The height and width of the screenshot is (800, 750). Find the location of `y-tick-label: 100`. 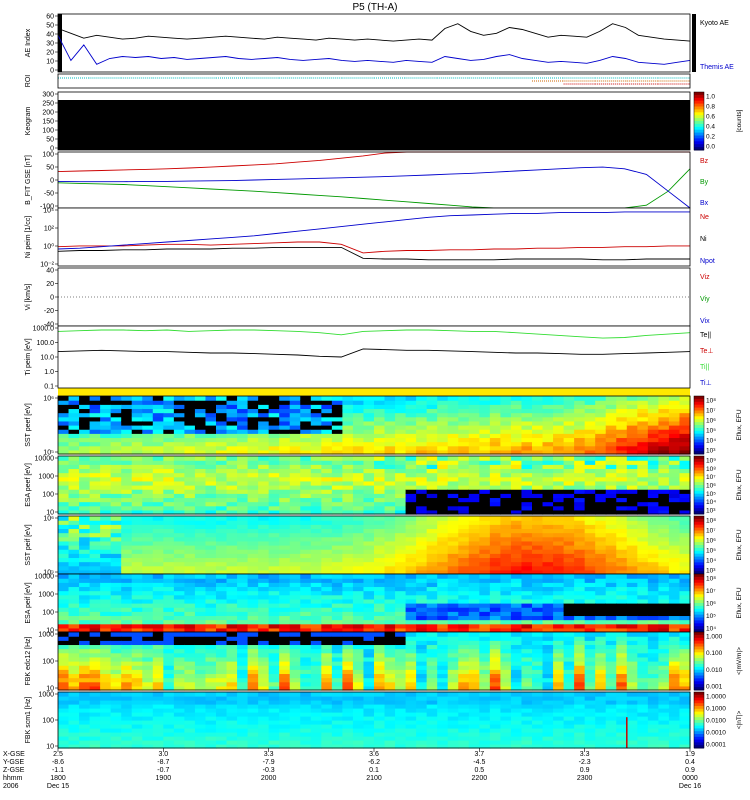

y-tick-label: 100 is located at coordinates (48, 131).